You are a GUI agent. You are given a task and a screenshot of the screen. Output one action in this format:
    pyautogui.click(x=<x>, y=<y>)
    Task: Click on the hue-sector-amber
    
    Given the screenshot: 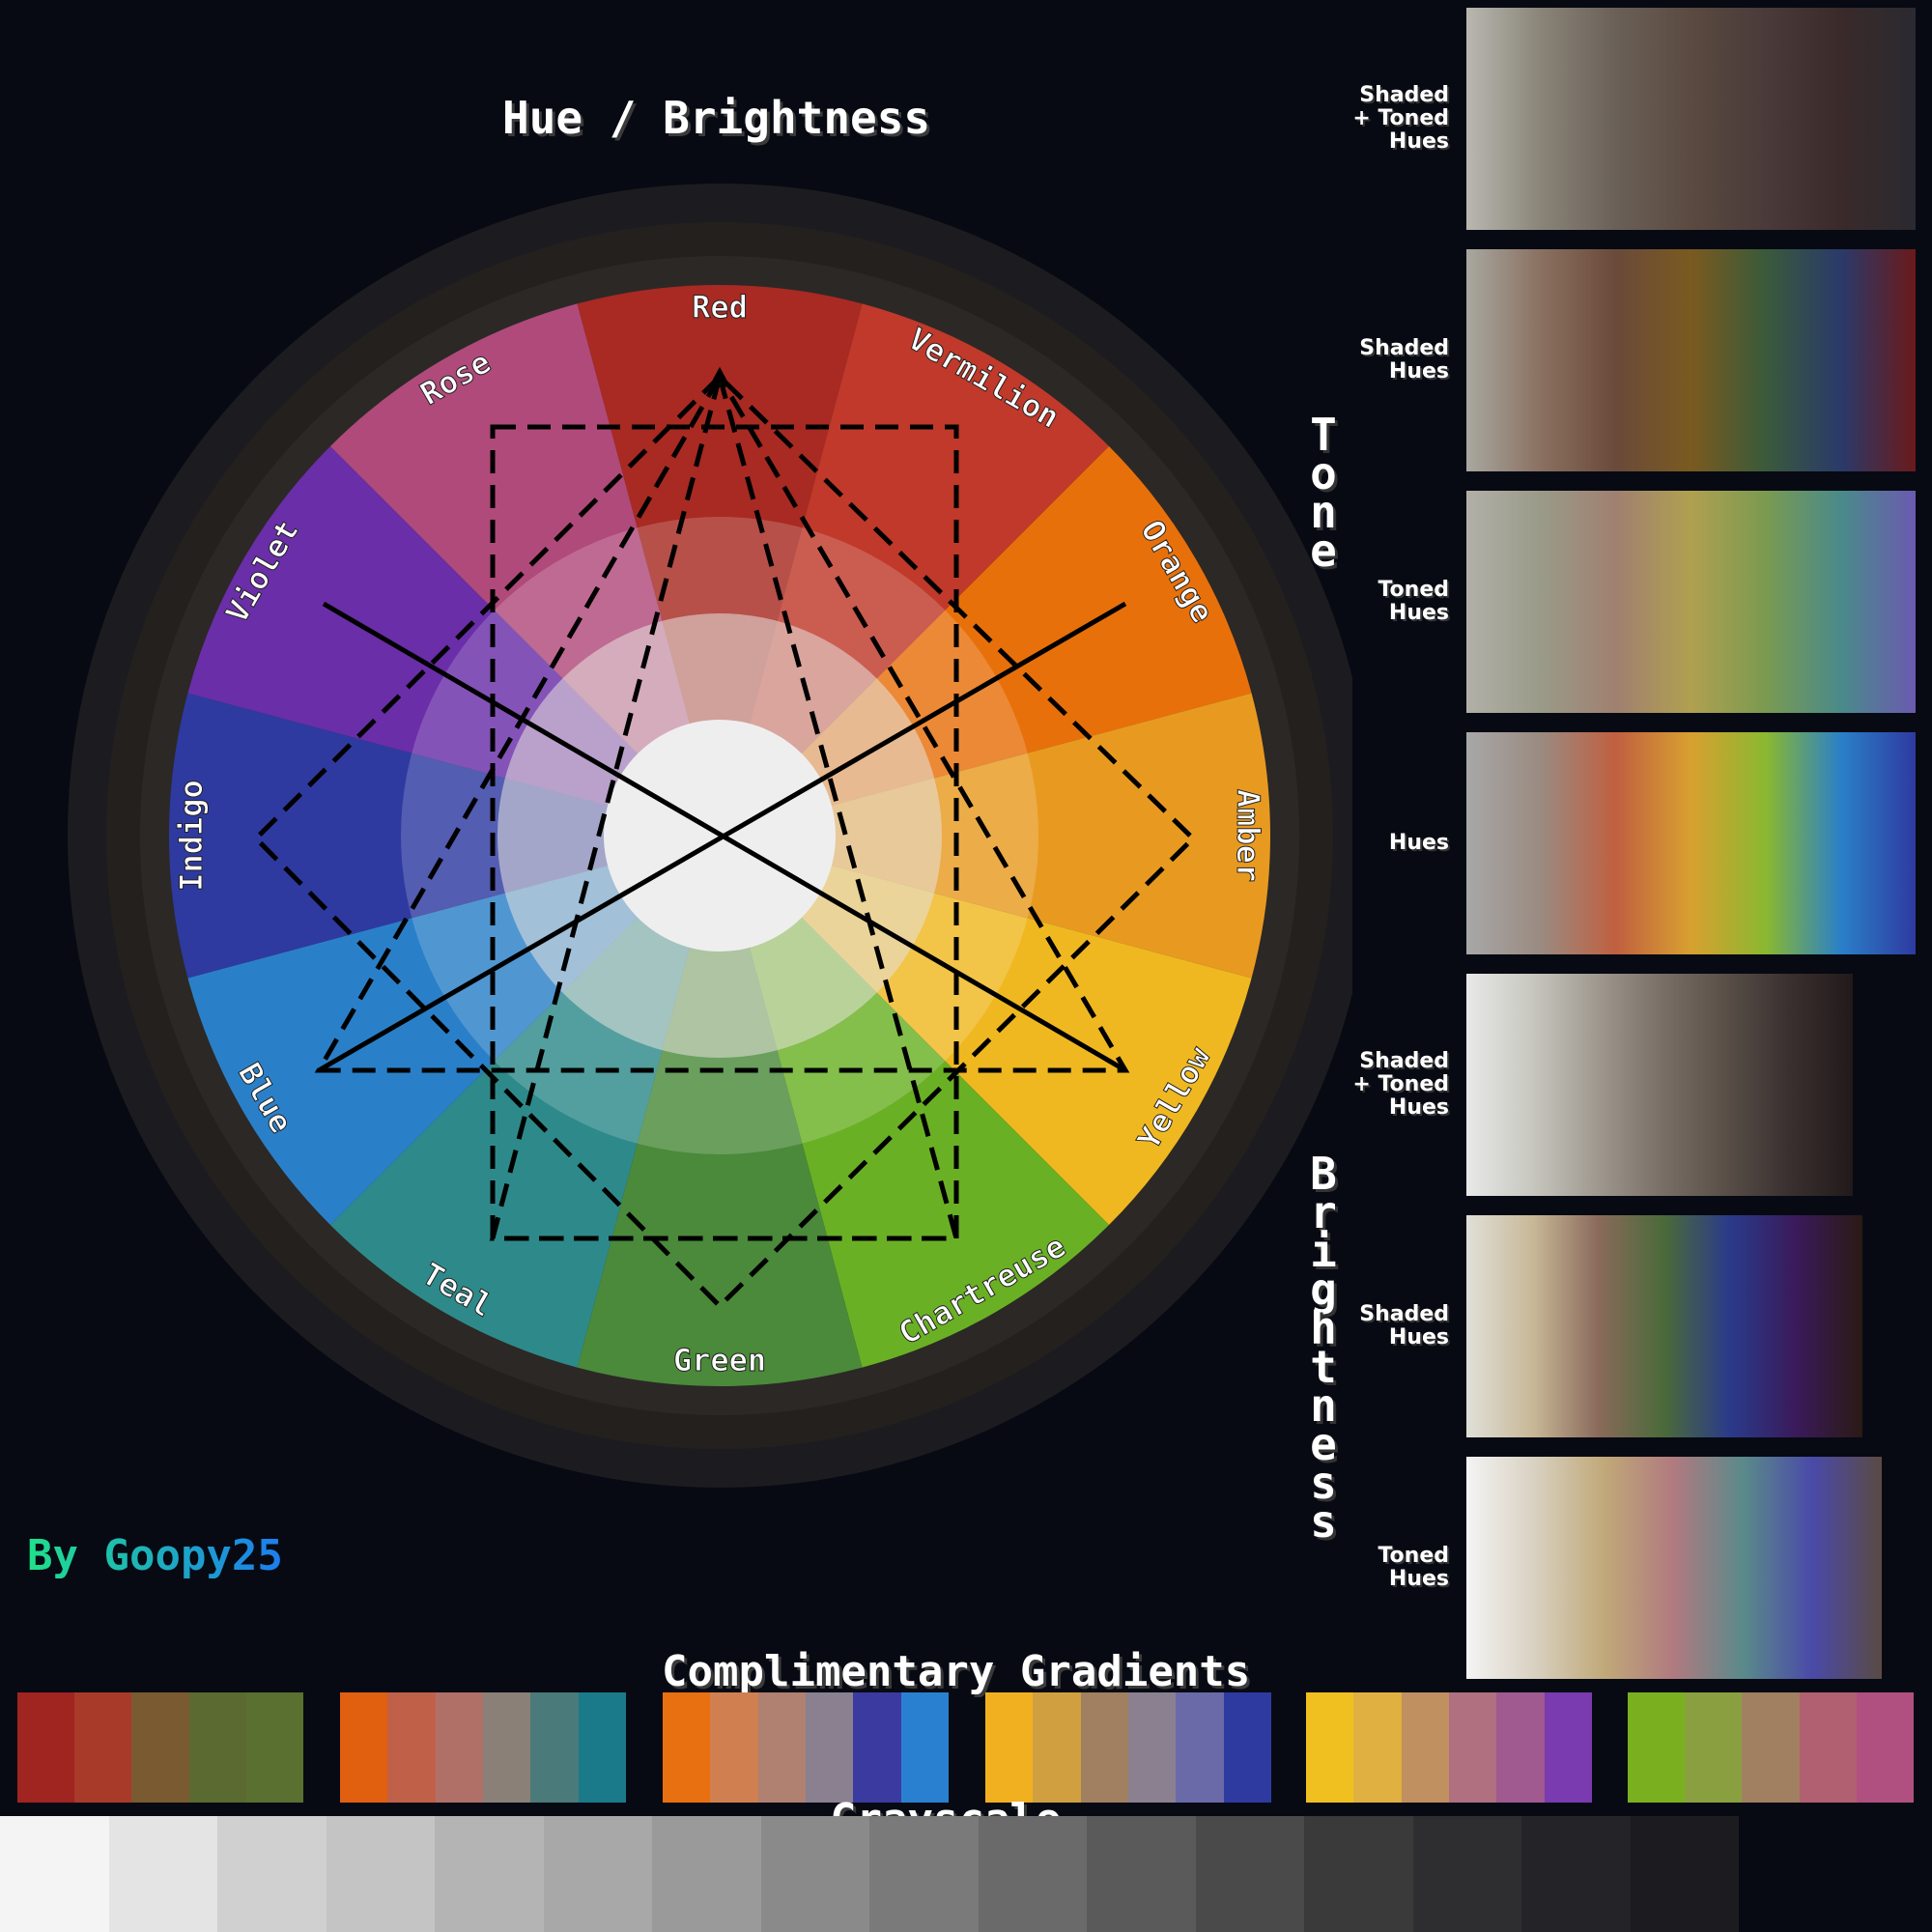 What is the action you would take?
    pyautogui.click(x=995, y=836)
    